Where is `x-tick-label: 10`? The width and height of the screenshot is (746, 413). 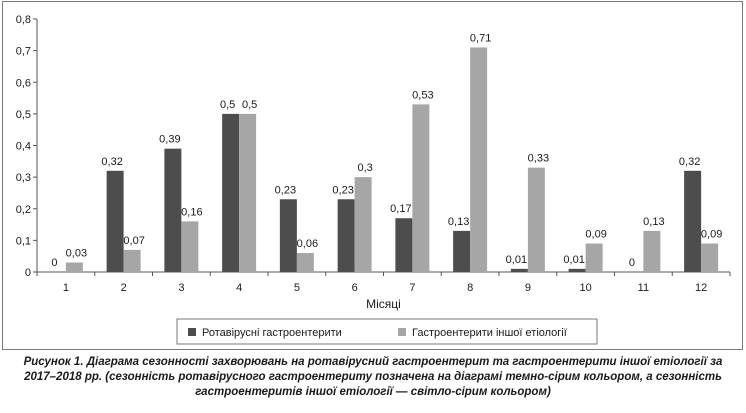 x-tick-label: 10 is located at coordinates (586, 288).